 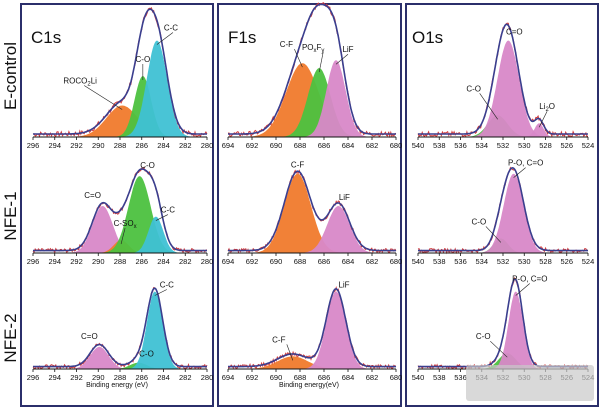 What do you see at coordinates (530, 383) in the screenshot?
I see `obscured-region` at bounding box center [530, 383].